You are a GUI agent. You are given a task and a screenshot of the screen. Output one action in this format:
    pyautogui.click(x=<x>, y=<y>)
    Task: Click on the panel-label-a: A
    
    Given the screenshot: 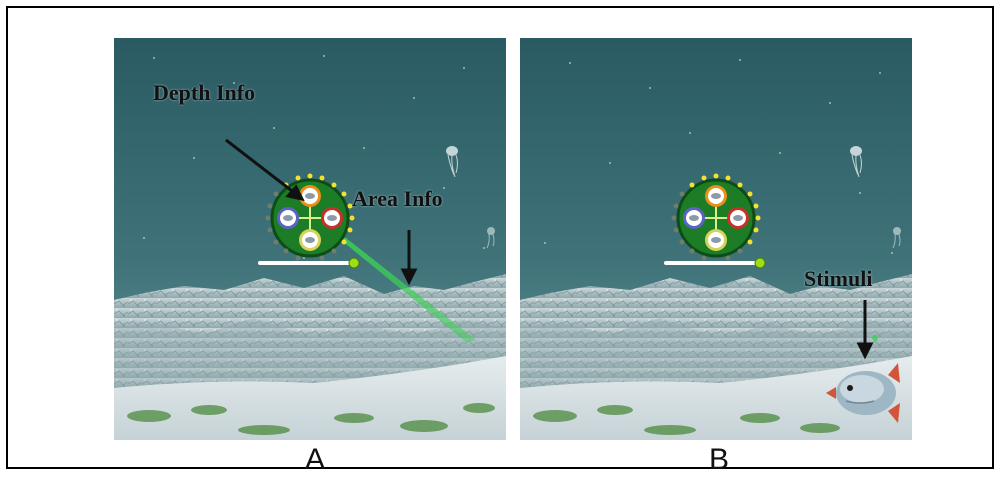 What is the action you would take?
    pyautogui.click(x=314, y=459)
    